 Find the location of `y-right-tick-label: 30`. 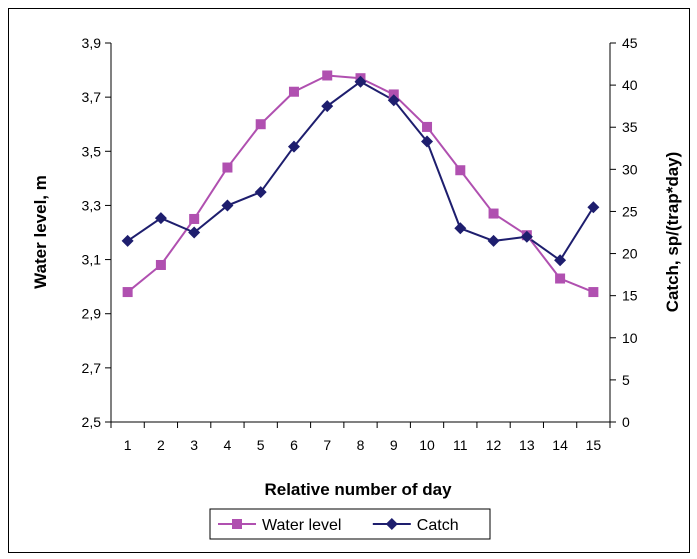

y-right-tick-label: 30 is located at coordinates (630, 169).